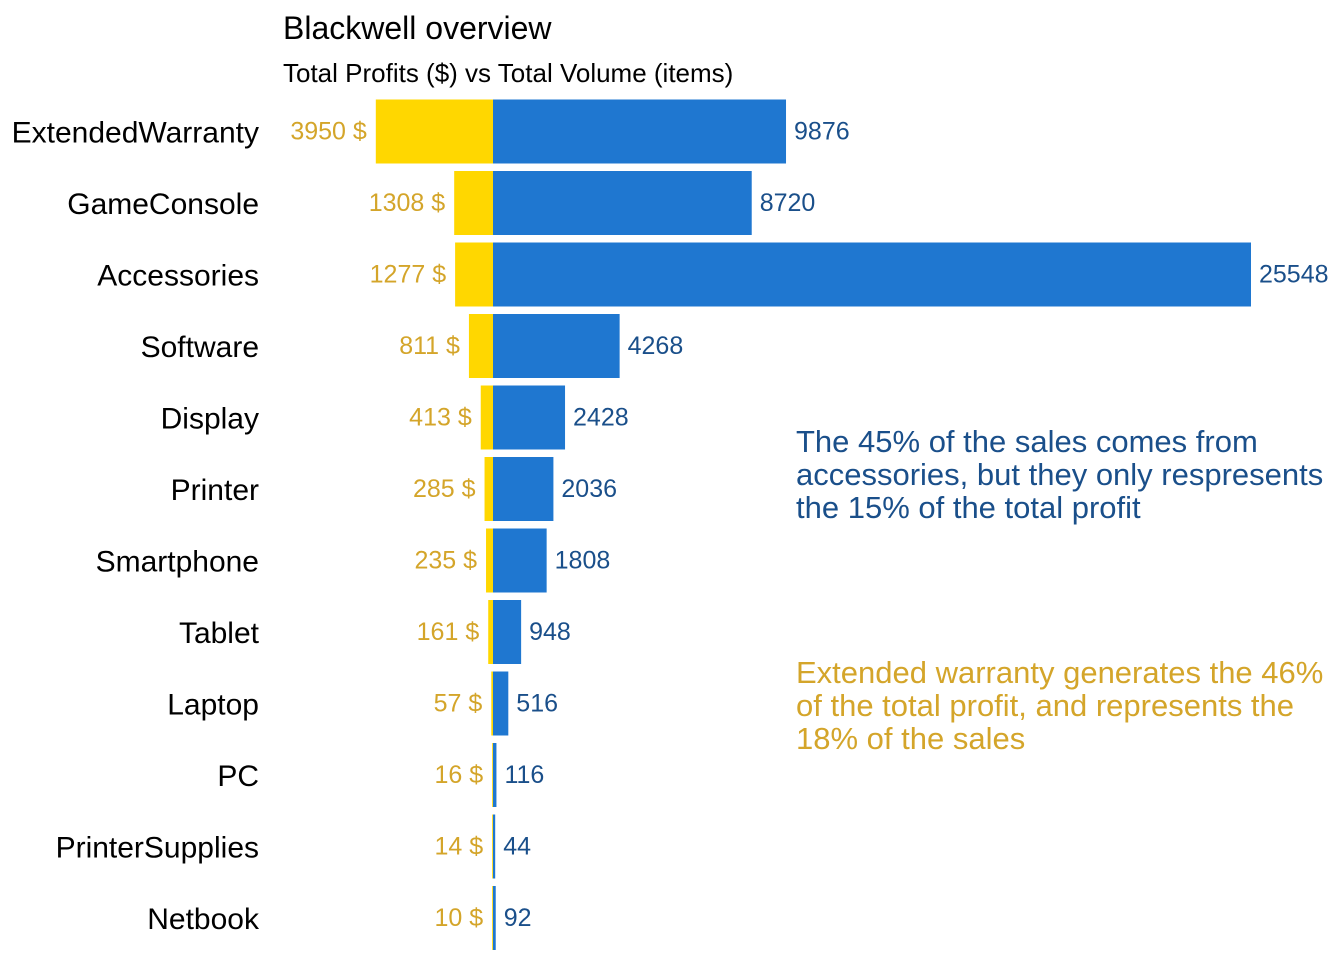 The height and width of the screenshot is (960, 1344). I want to click on category-label-laptop: Laptop, so click(213, 705).